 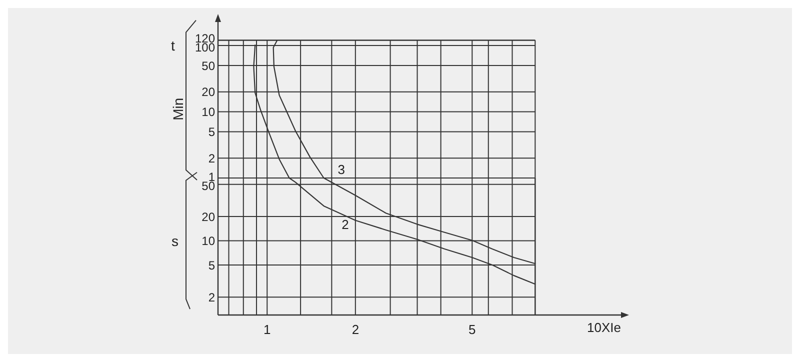 I want to click on y-tick-label: 50, so click(x=209, y=65).